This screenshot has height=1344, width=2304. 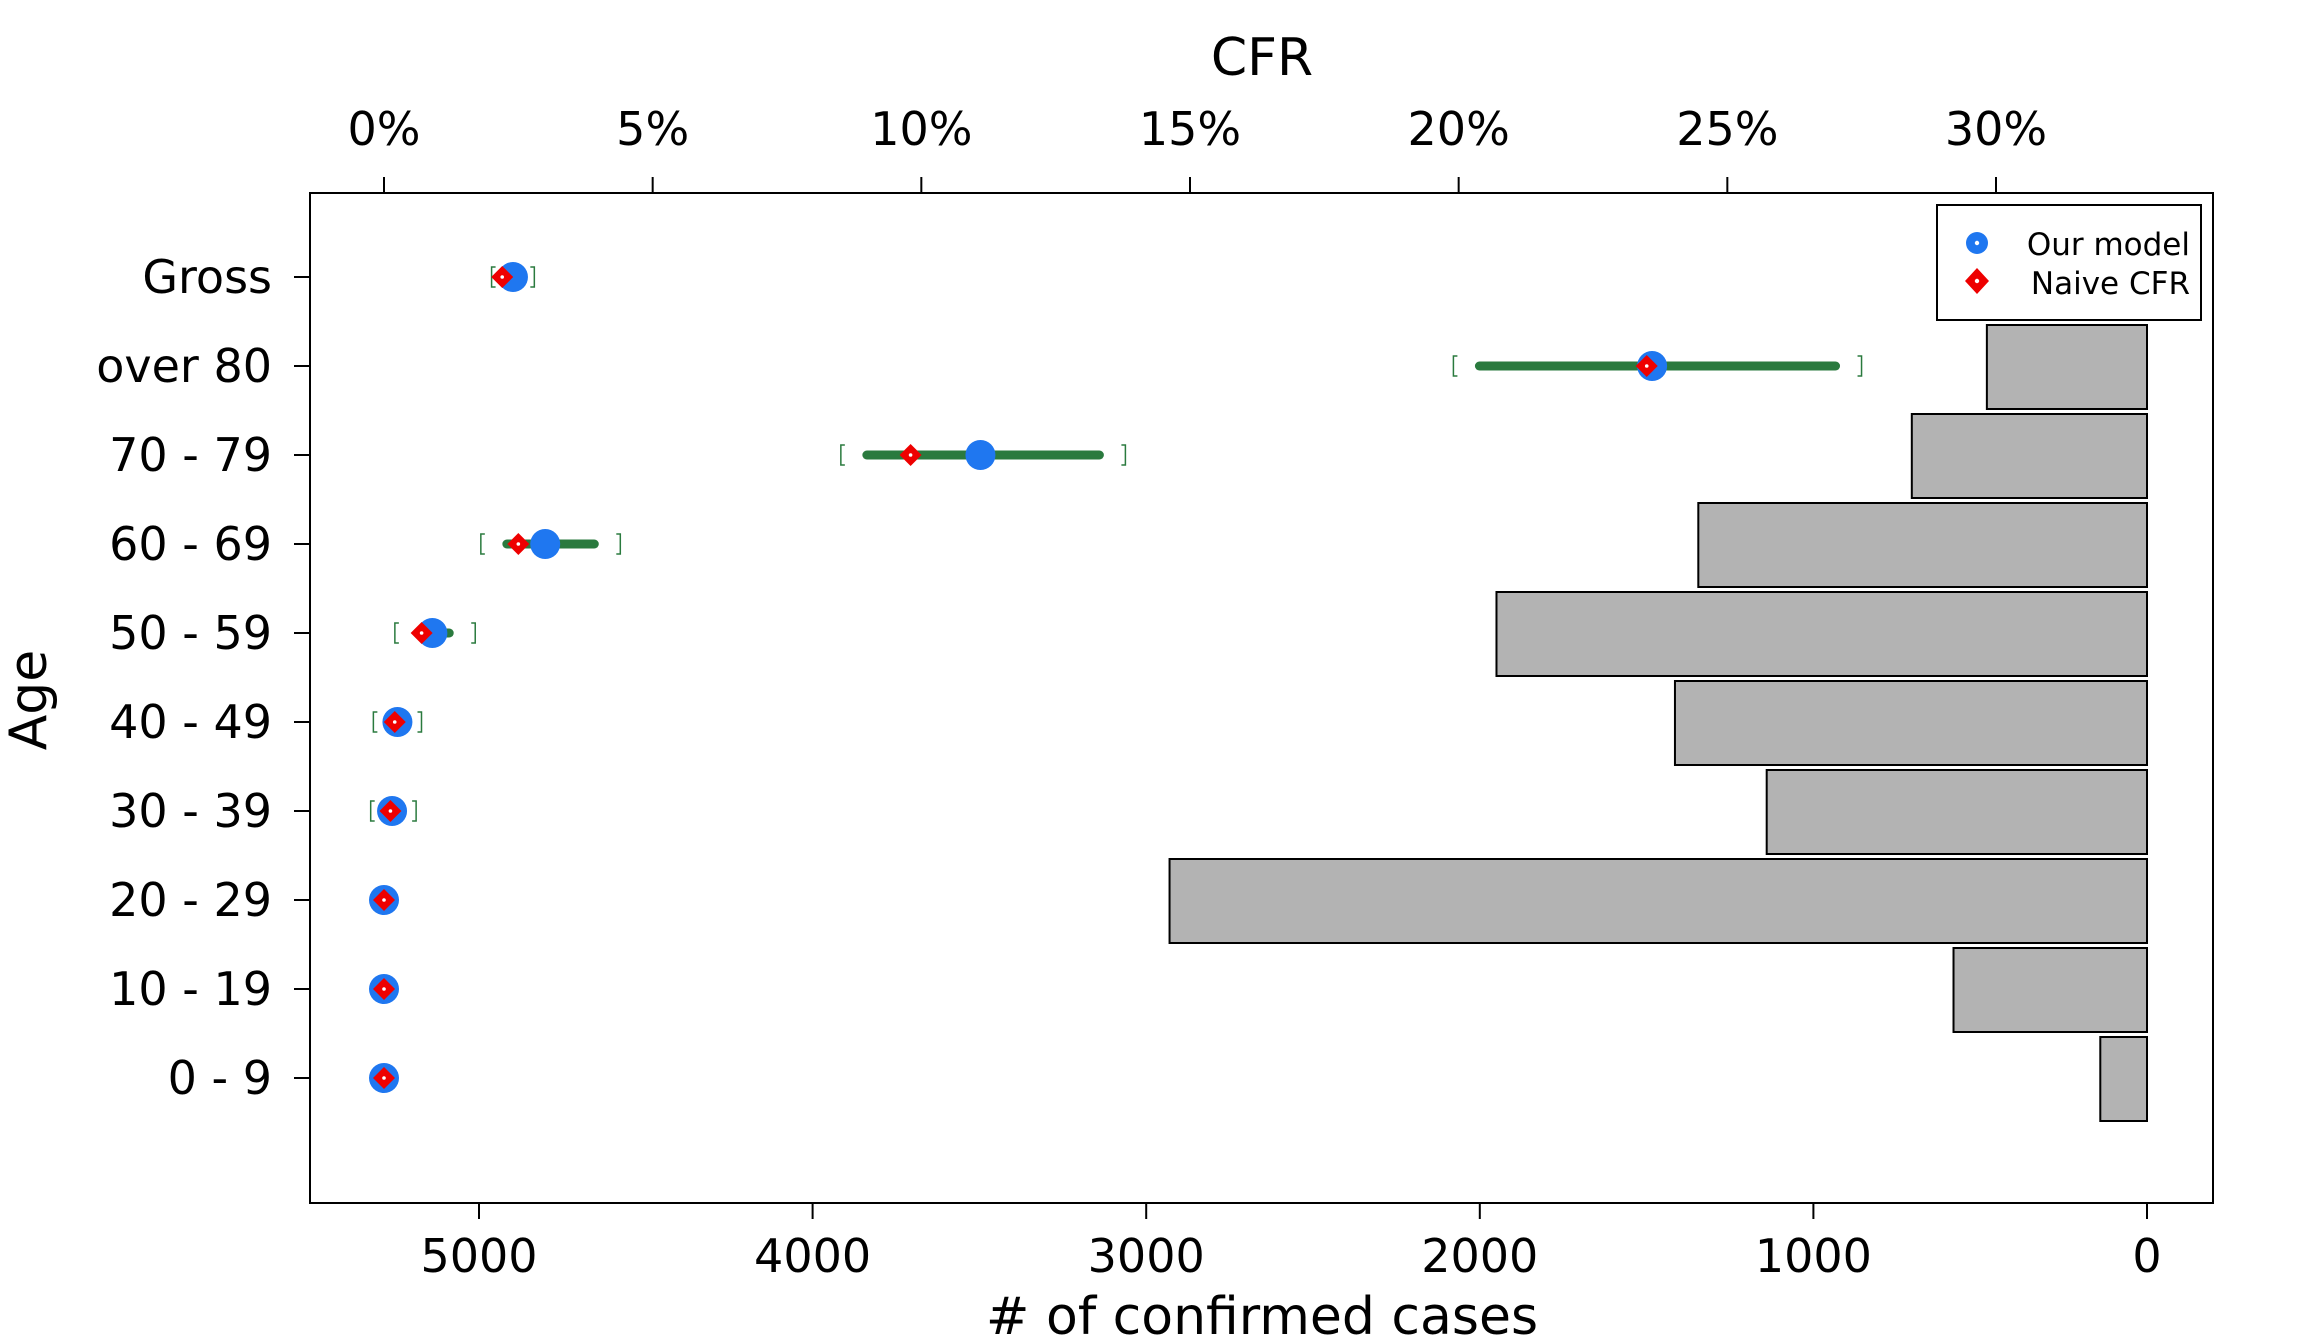 What do you see at coordinates (207, 277) in the screenshot?
I see `category-label-Gross: Gross` at bounding box center [207, 277].